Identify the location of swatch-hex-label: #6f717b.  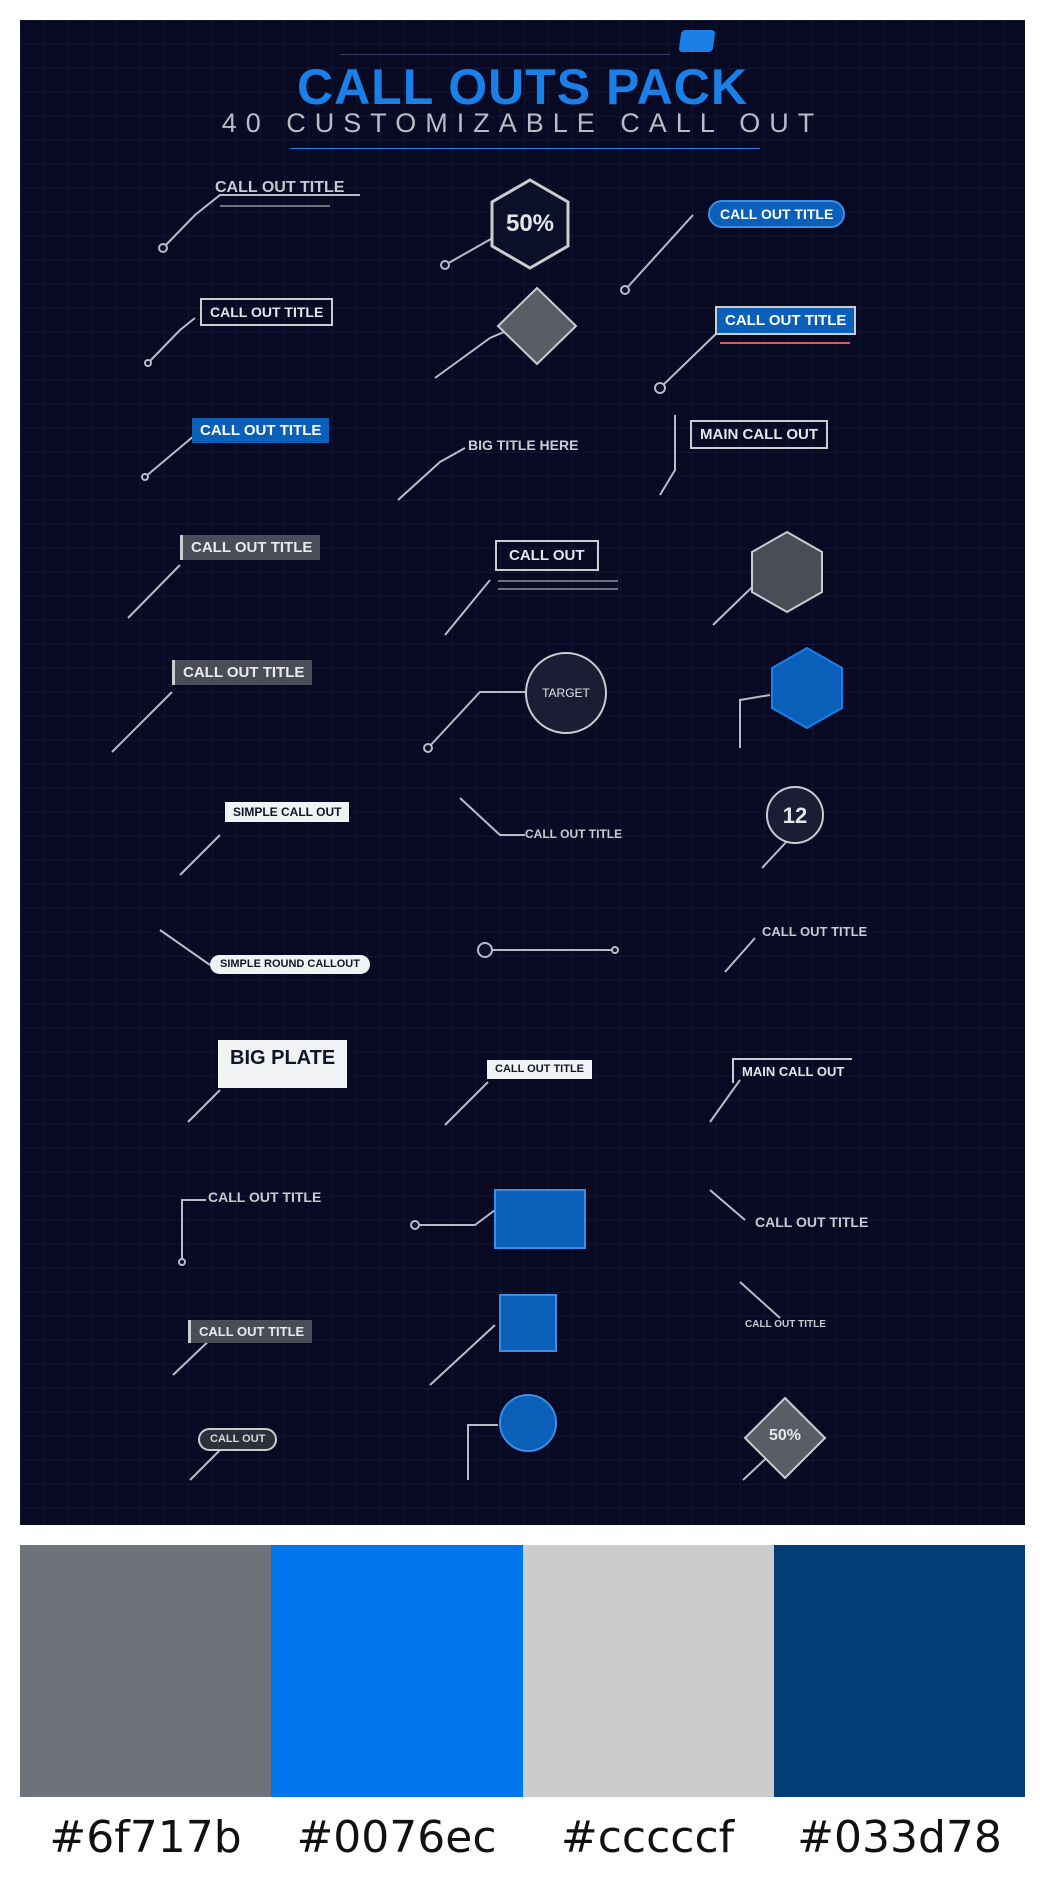
(145, 1837).